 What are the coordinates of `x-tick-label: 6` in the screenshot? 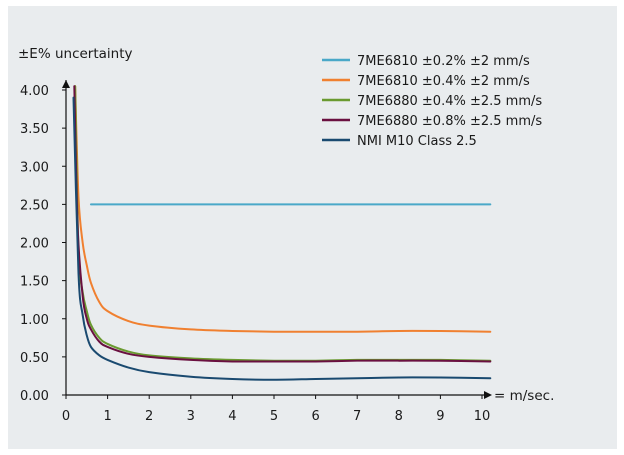 It's located at (315, 416).